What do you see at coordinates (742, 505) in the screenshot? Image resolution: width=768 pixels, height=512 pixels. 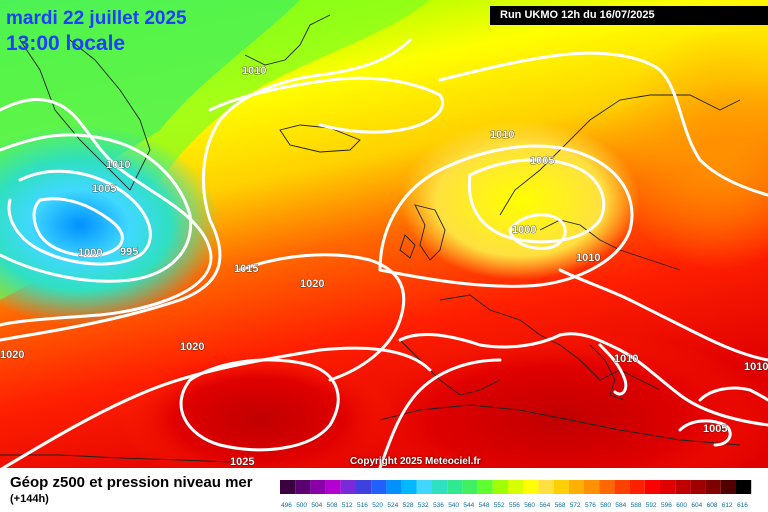 I see `color-scale-label: 616` at bounding box center [742, 505].